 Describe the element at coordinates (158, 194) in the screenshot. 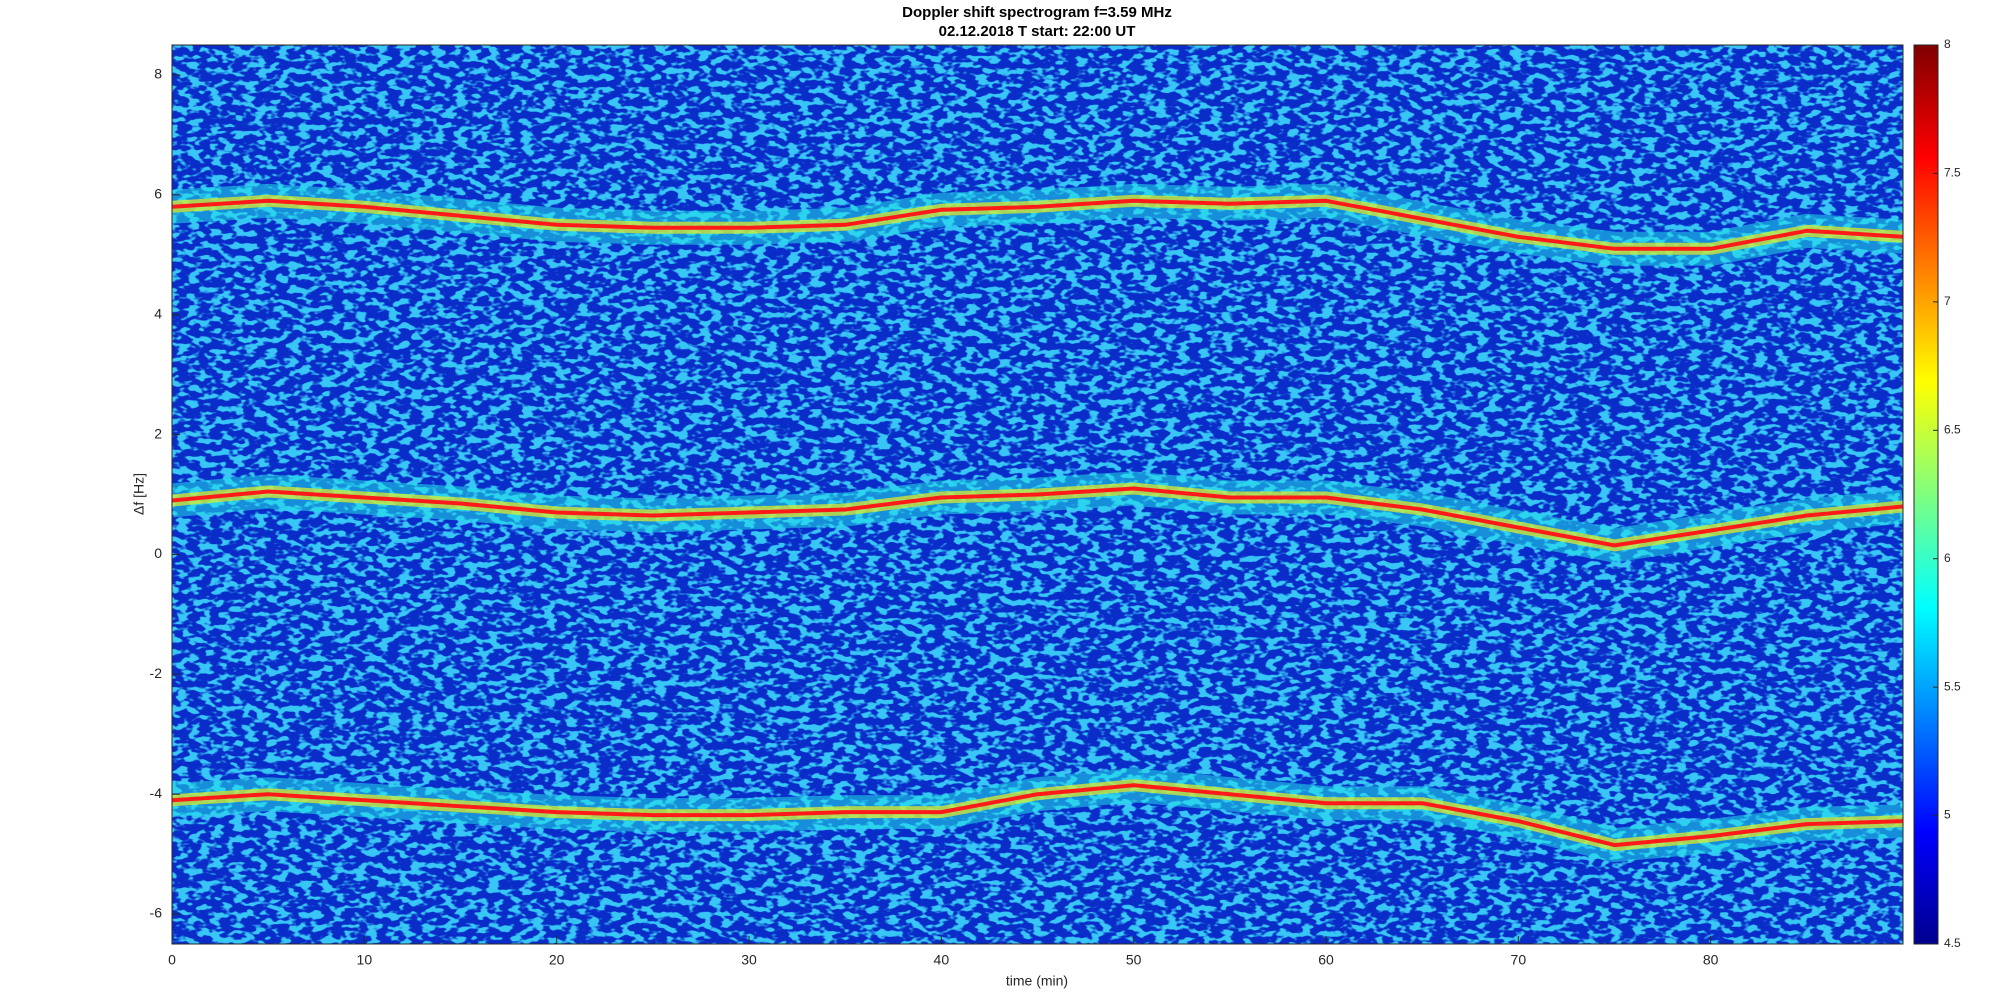

I see `y-tick-label: 6` at that location.